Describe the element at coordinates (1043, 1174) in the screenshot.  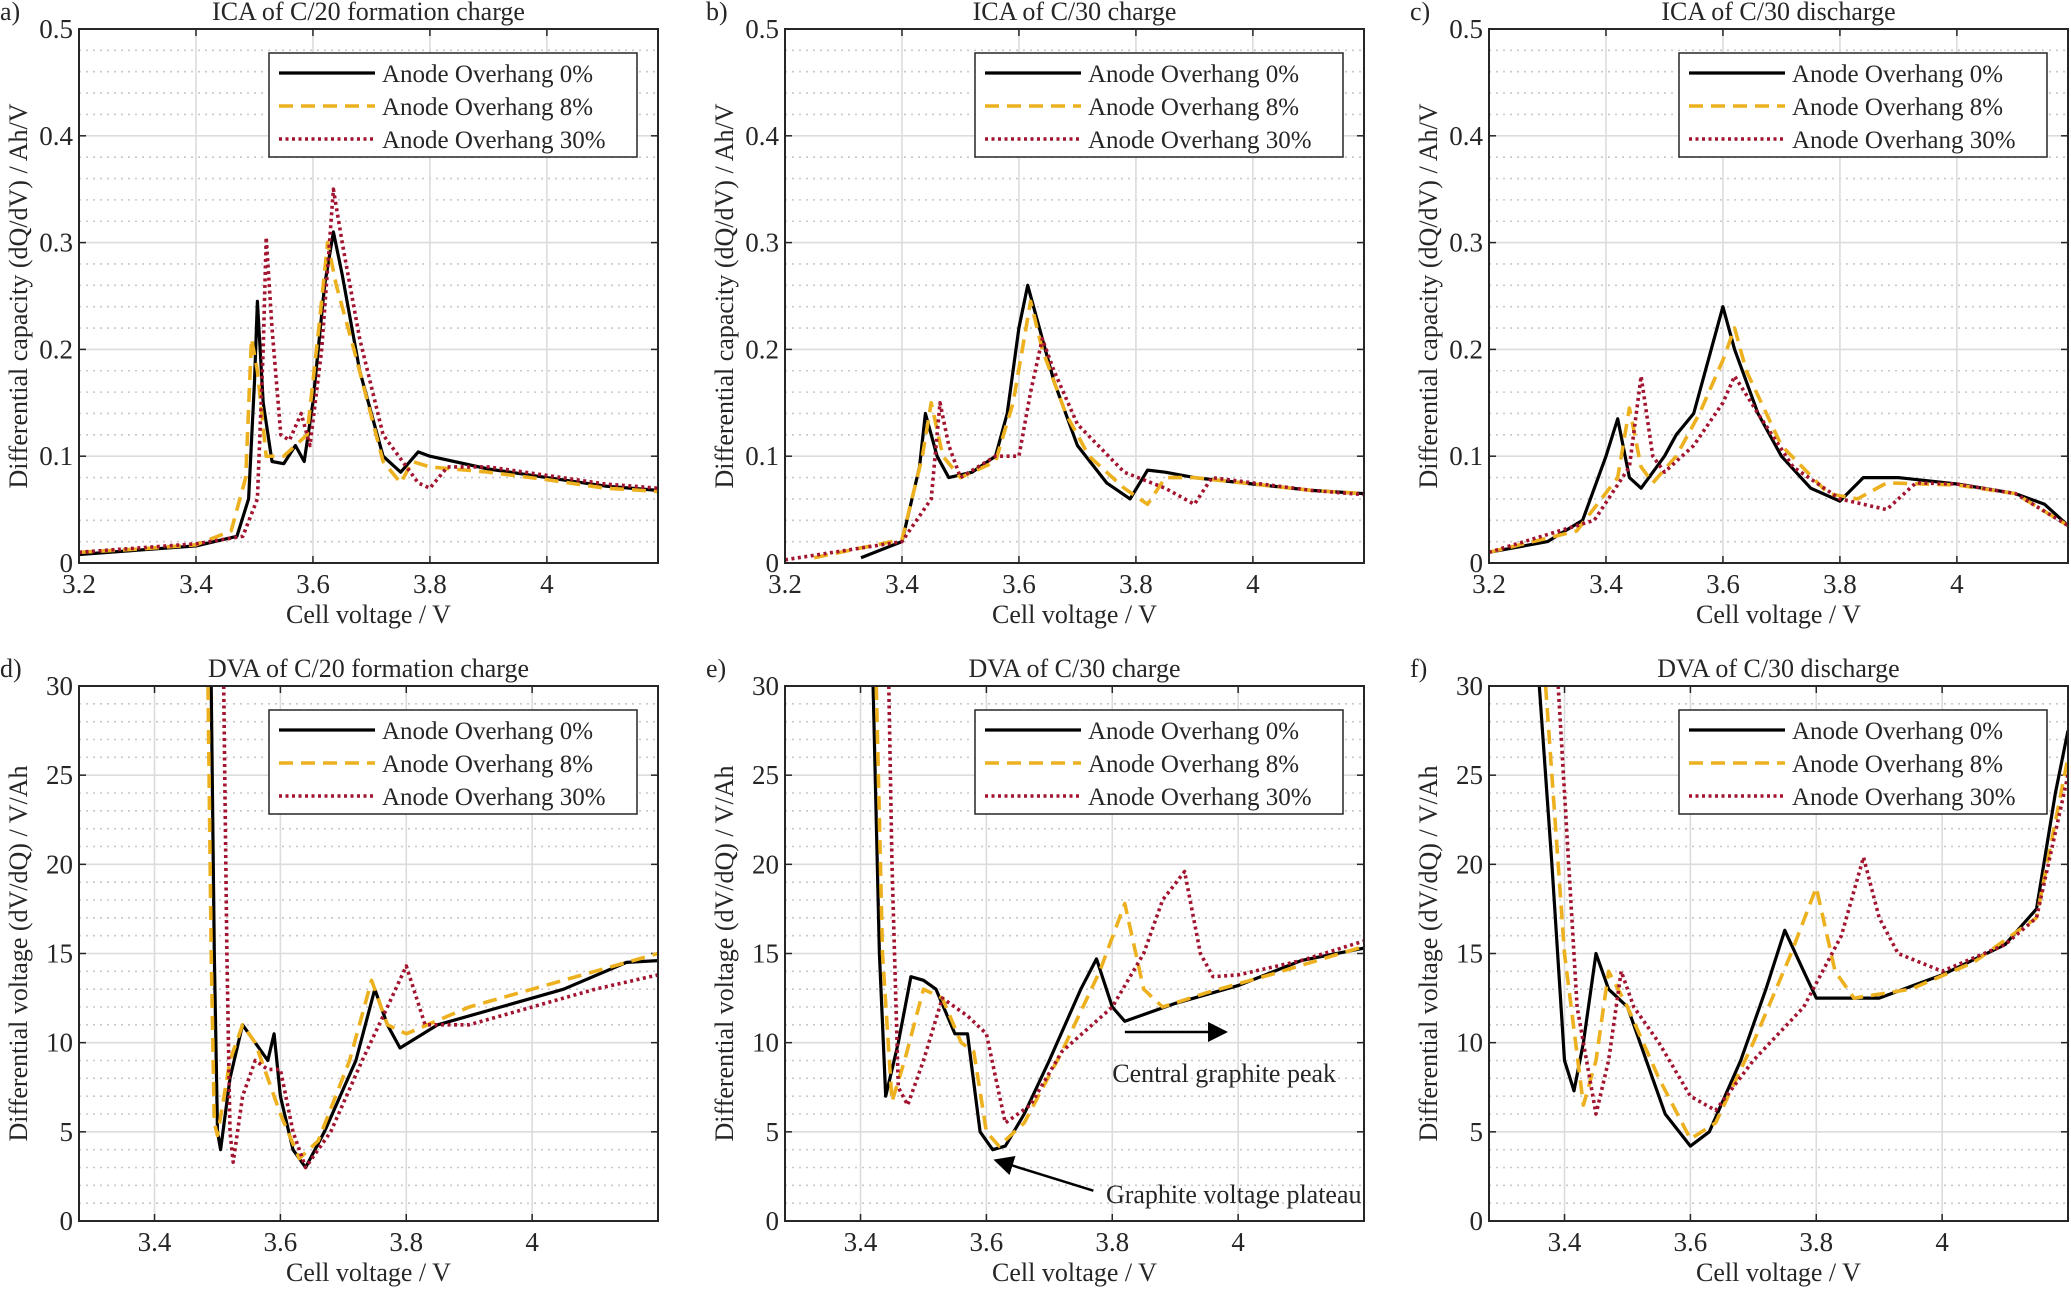
I see `annotation-arrow` at that location.